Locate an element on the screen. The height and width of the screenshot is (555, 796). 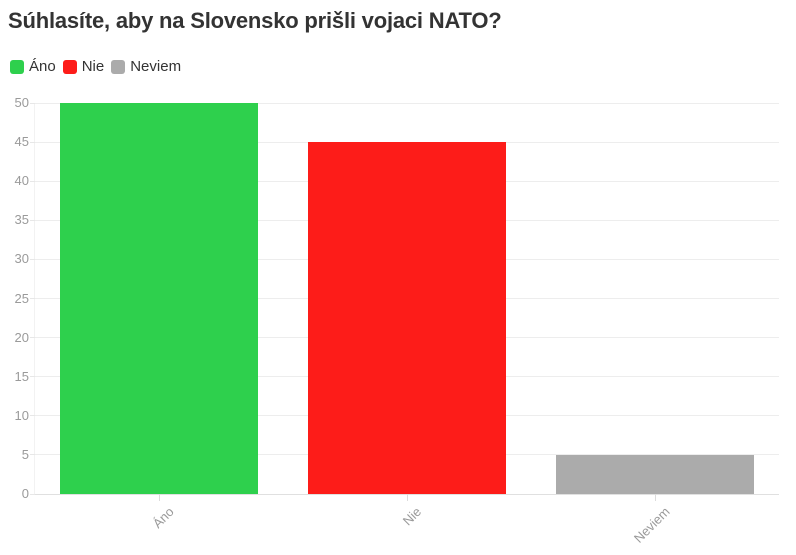
legend-swatch-ano-icon is located at coordinates (17, 67).